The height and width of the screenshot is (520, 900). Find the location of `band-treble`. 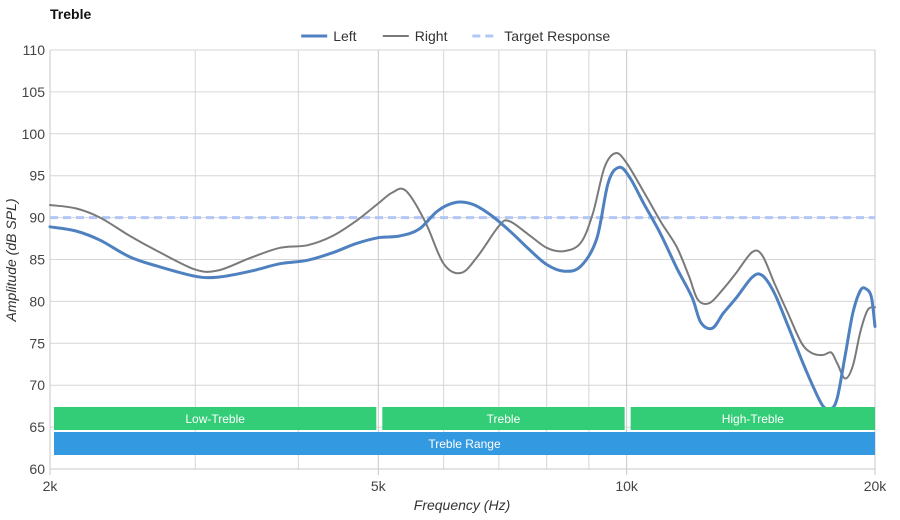

band-treble is located at coordinates (503, 418).